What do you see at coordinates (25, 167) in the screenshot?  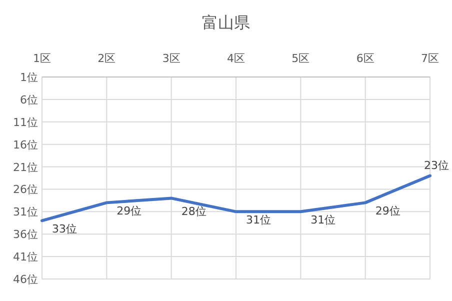 I see `y-tick-label: 21位` at bounding box center [25, 167].